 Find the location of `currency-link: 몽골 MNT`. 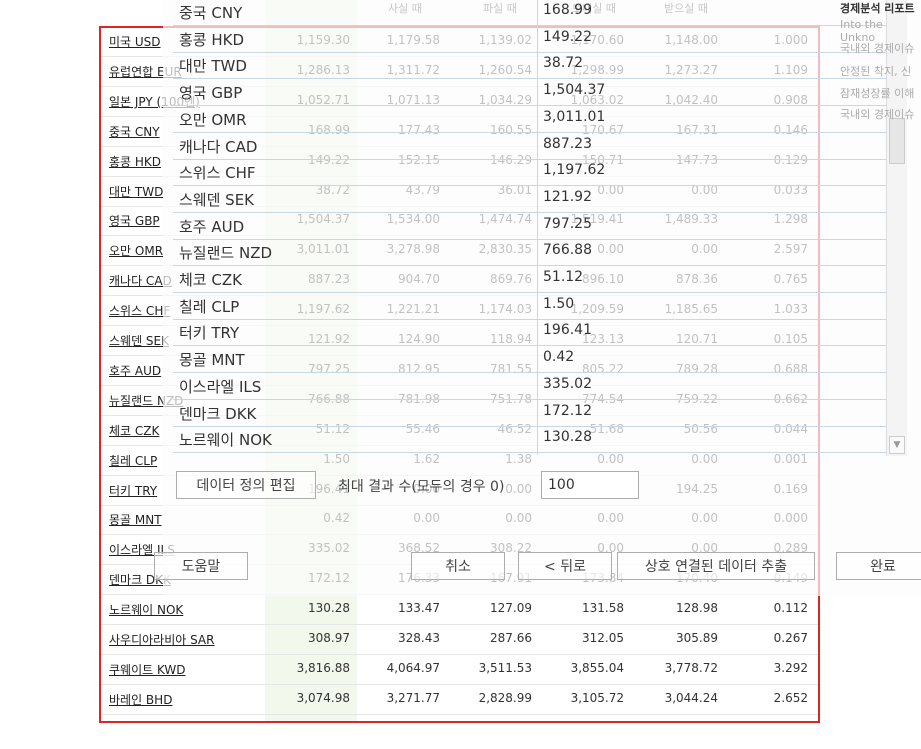

currency-link: 몽골 MNT is located at coordinates (135, 520).